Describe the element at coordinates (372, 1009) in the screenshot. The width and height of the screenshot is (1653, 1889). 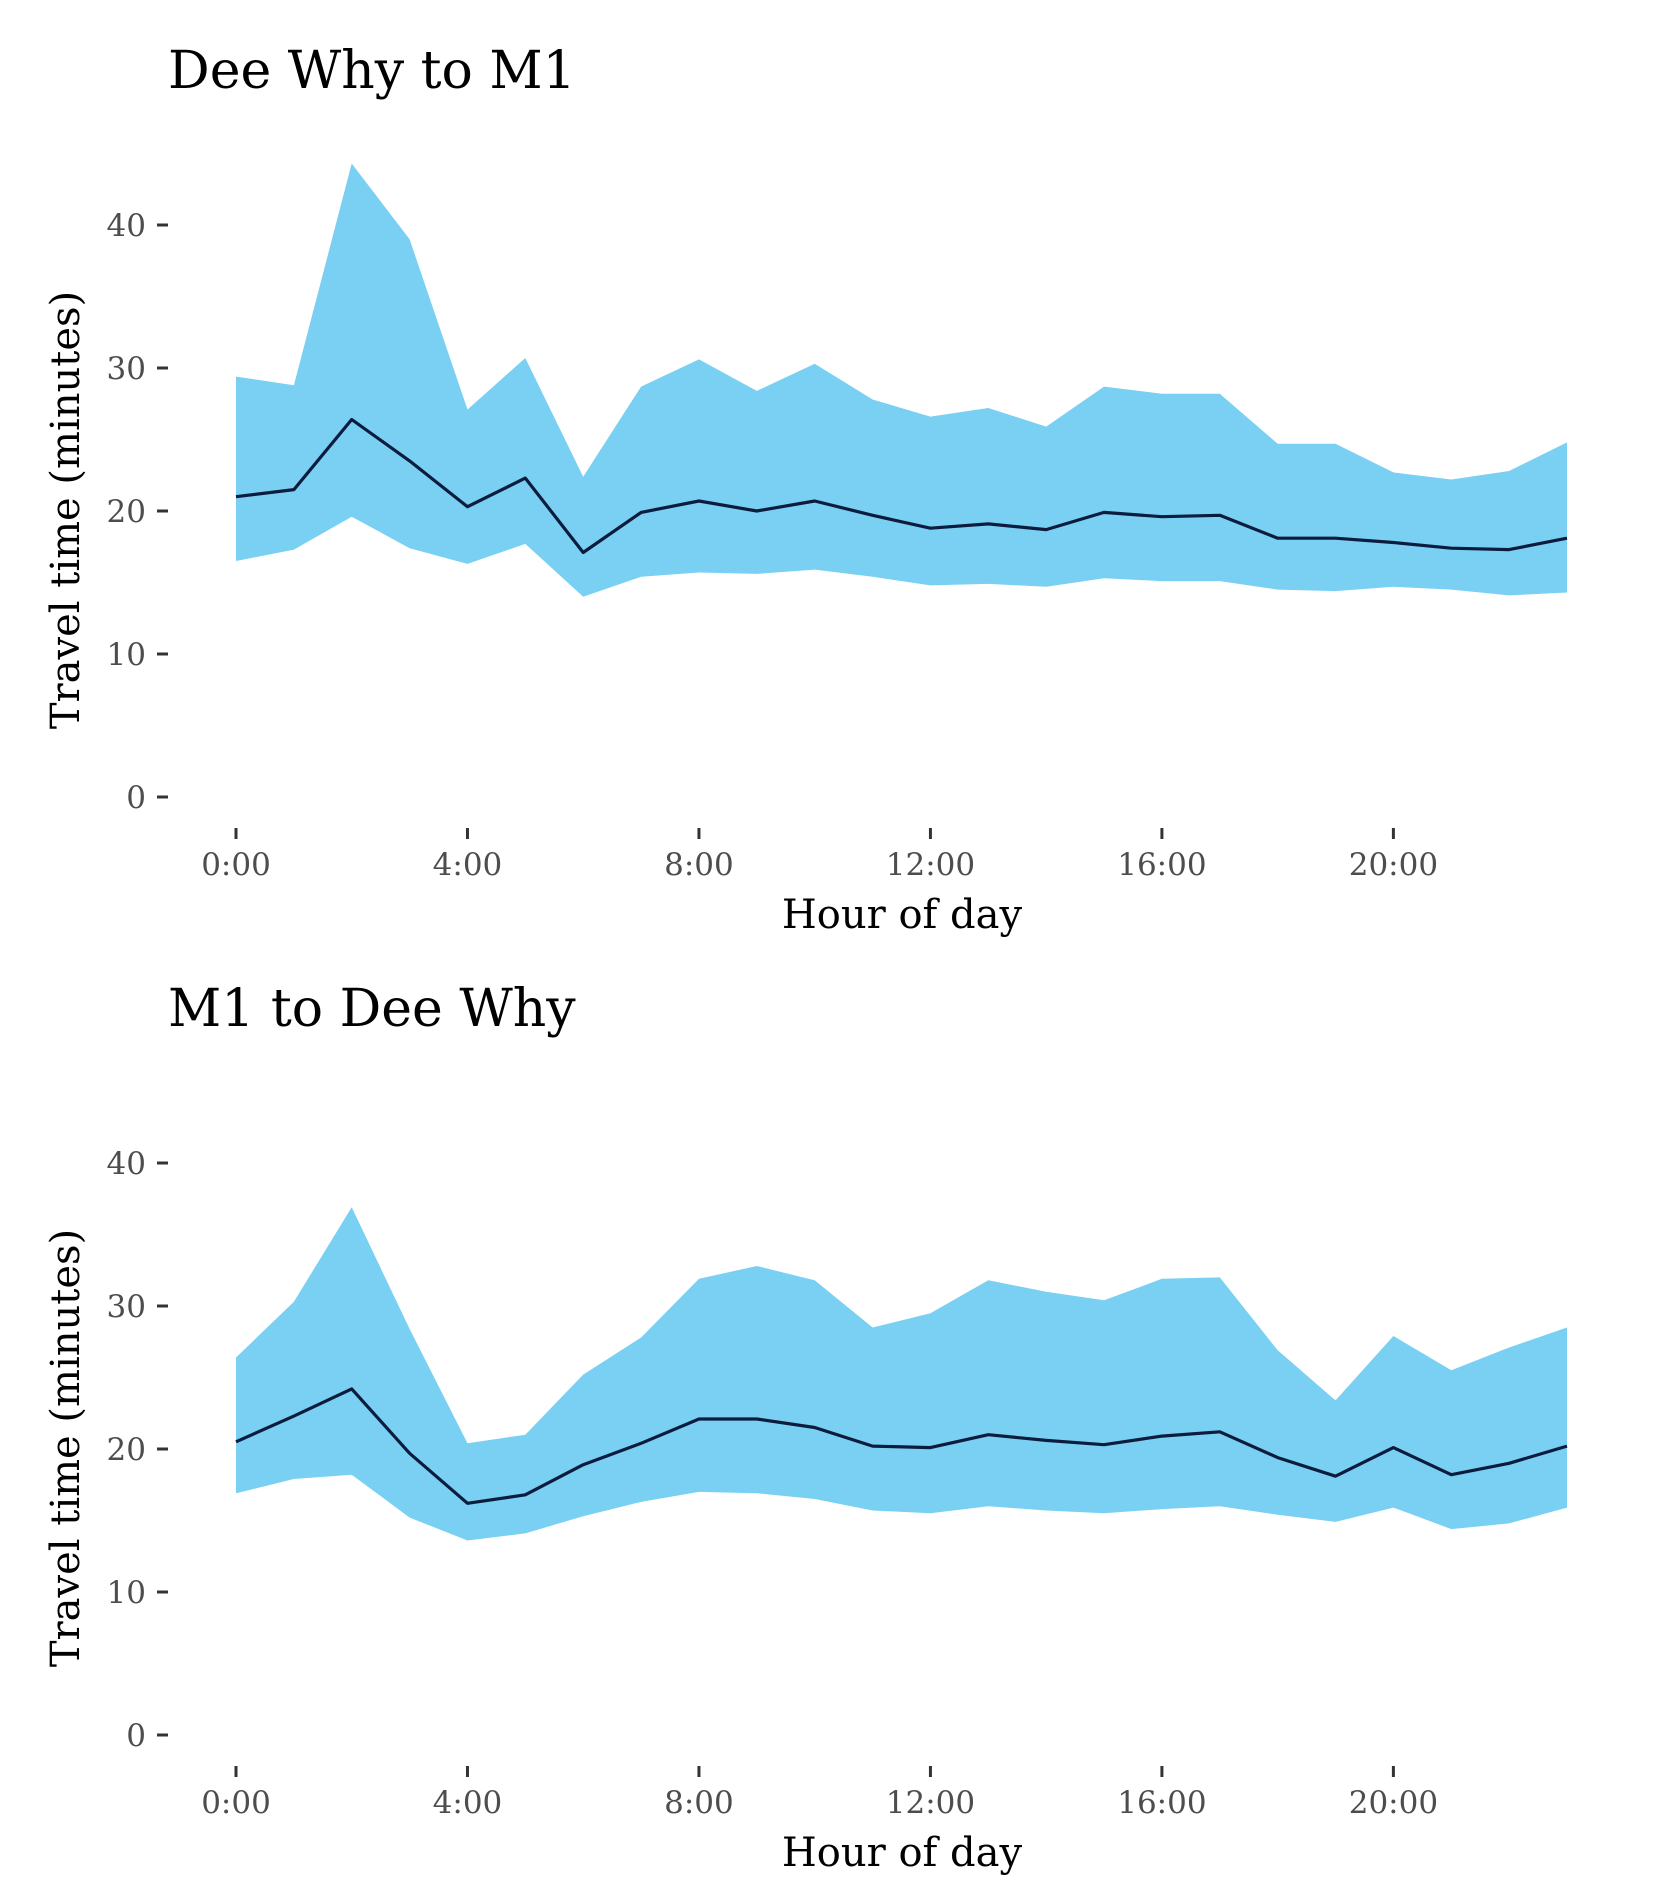
I see `chart-title: M1 to Dee Why` at that location.